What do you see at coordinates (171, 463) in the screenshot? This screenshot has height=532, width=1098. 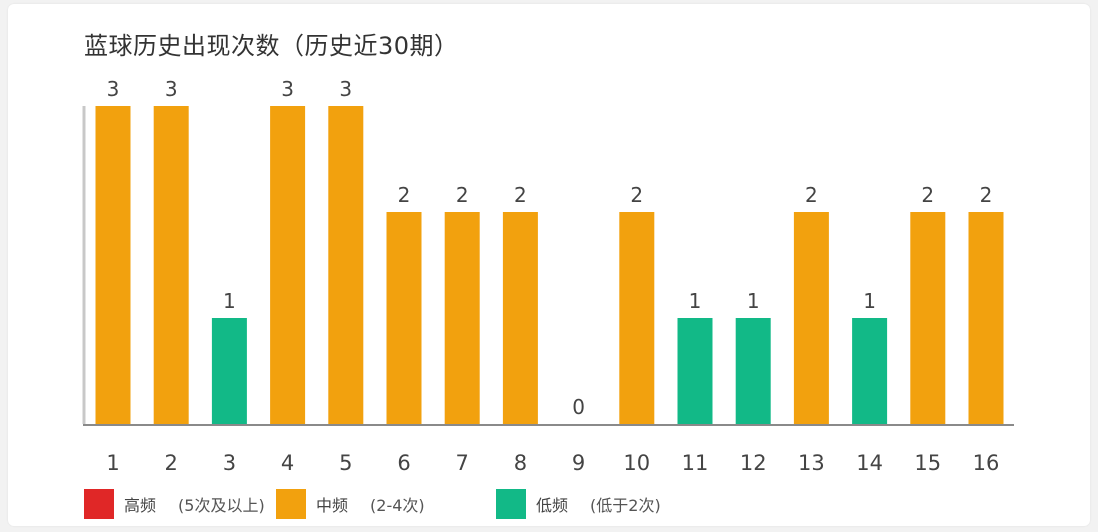 I see `x-tick-label-2: 2` at bounding box center [171, 463].